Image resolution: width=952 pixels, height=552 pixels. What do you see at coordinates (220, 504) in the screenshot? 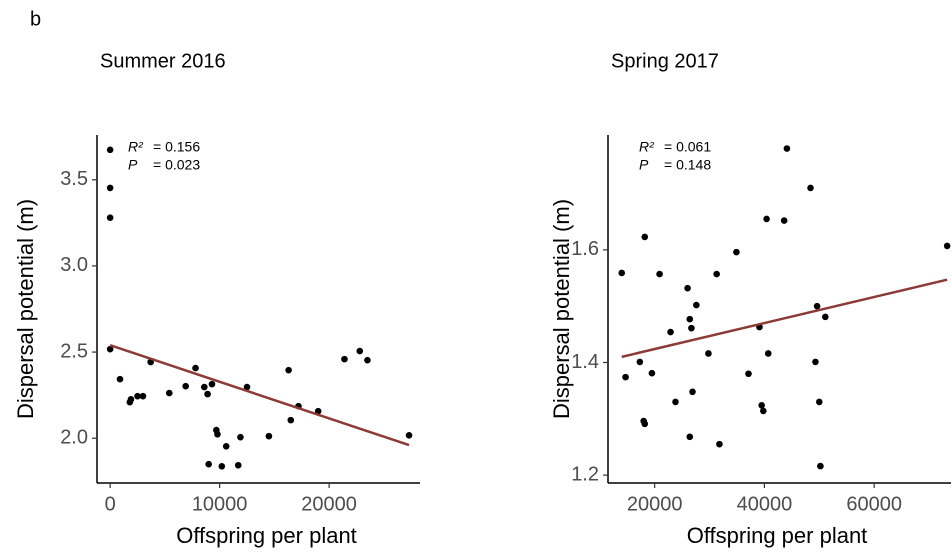
I see `x-tick-label: 10000` at bounding box center [220, 504].